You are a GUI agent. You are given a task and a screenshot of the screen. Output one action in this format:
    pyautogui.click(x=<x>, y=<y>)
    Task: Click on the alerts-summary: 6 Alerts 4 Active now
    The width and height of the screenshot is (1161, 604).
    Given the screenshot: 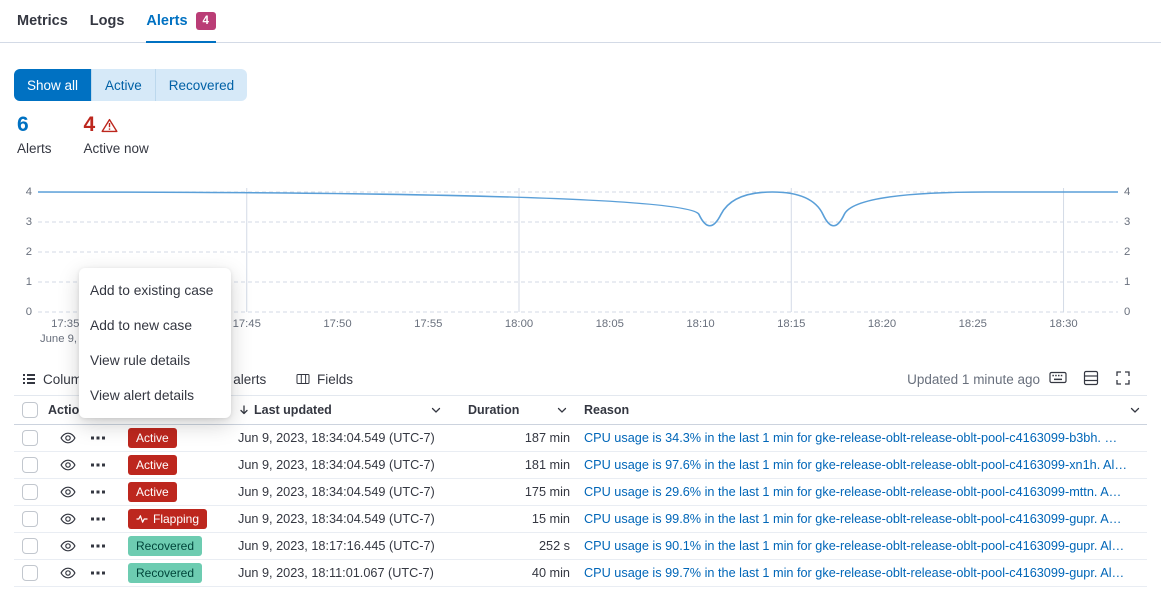 What is the action you would take?
    pyautogui.click(x=83, y=134)
    